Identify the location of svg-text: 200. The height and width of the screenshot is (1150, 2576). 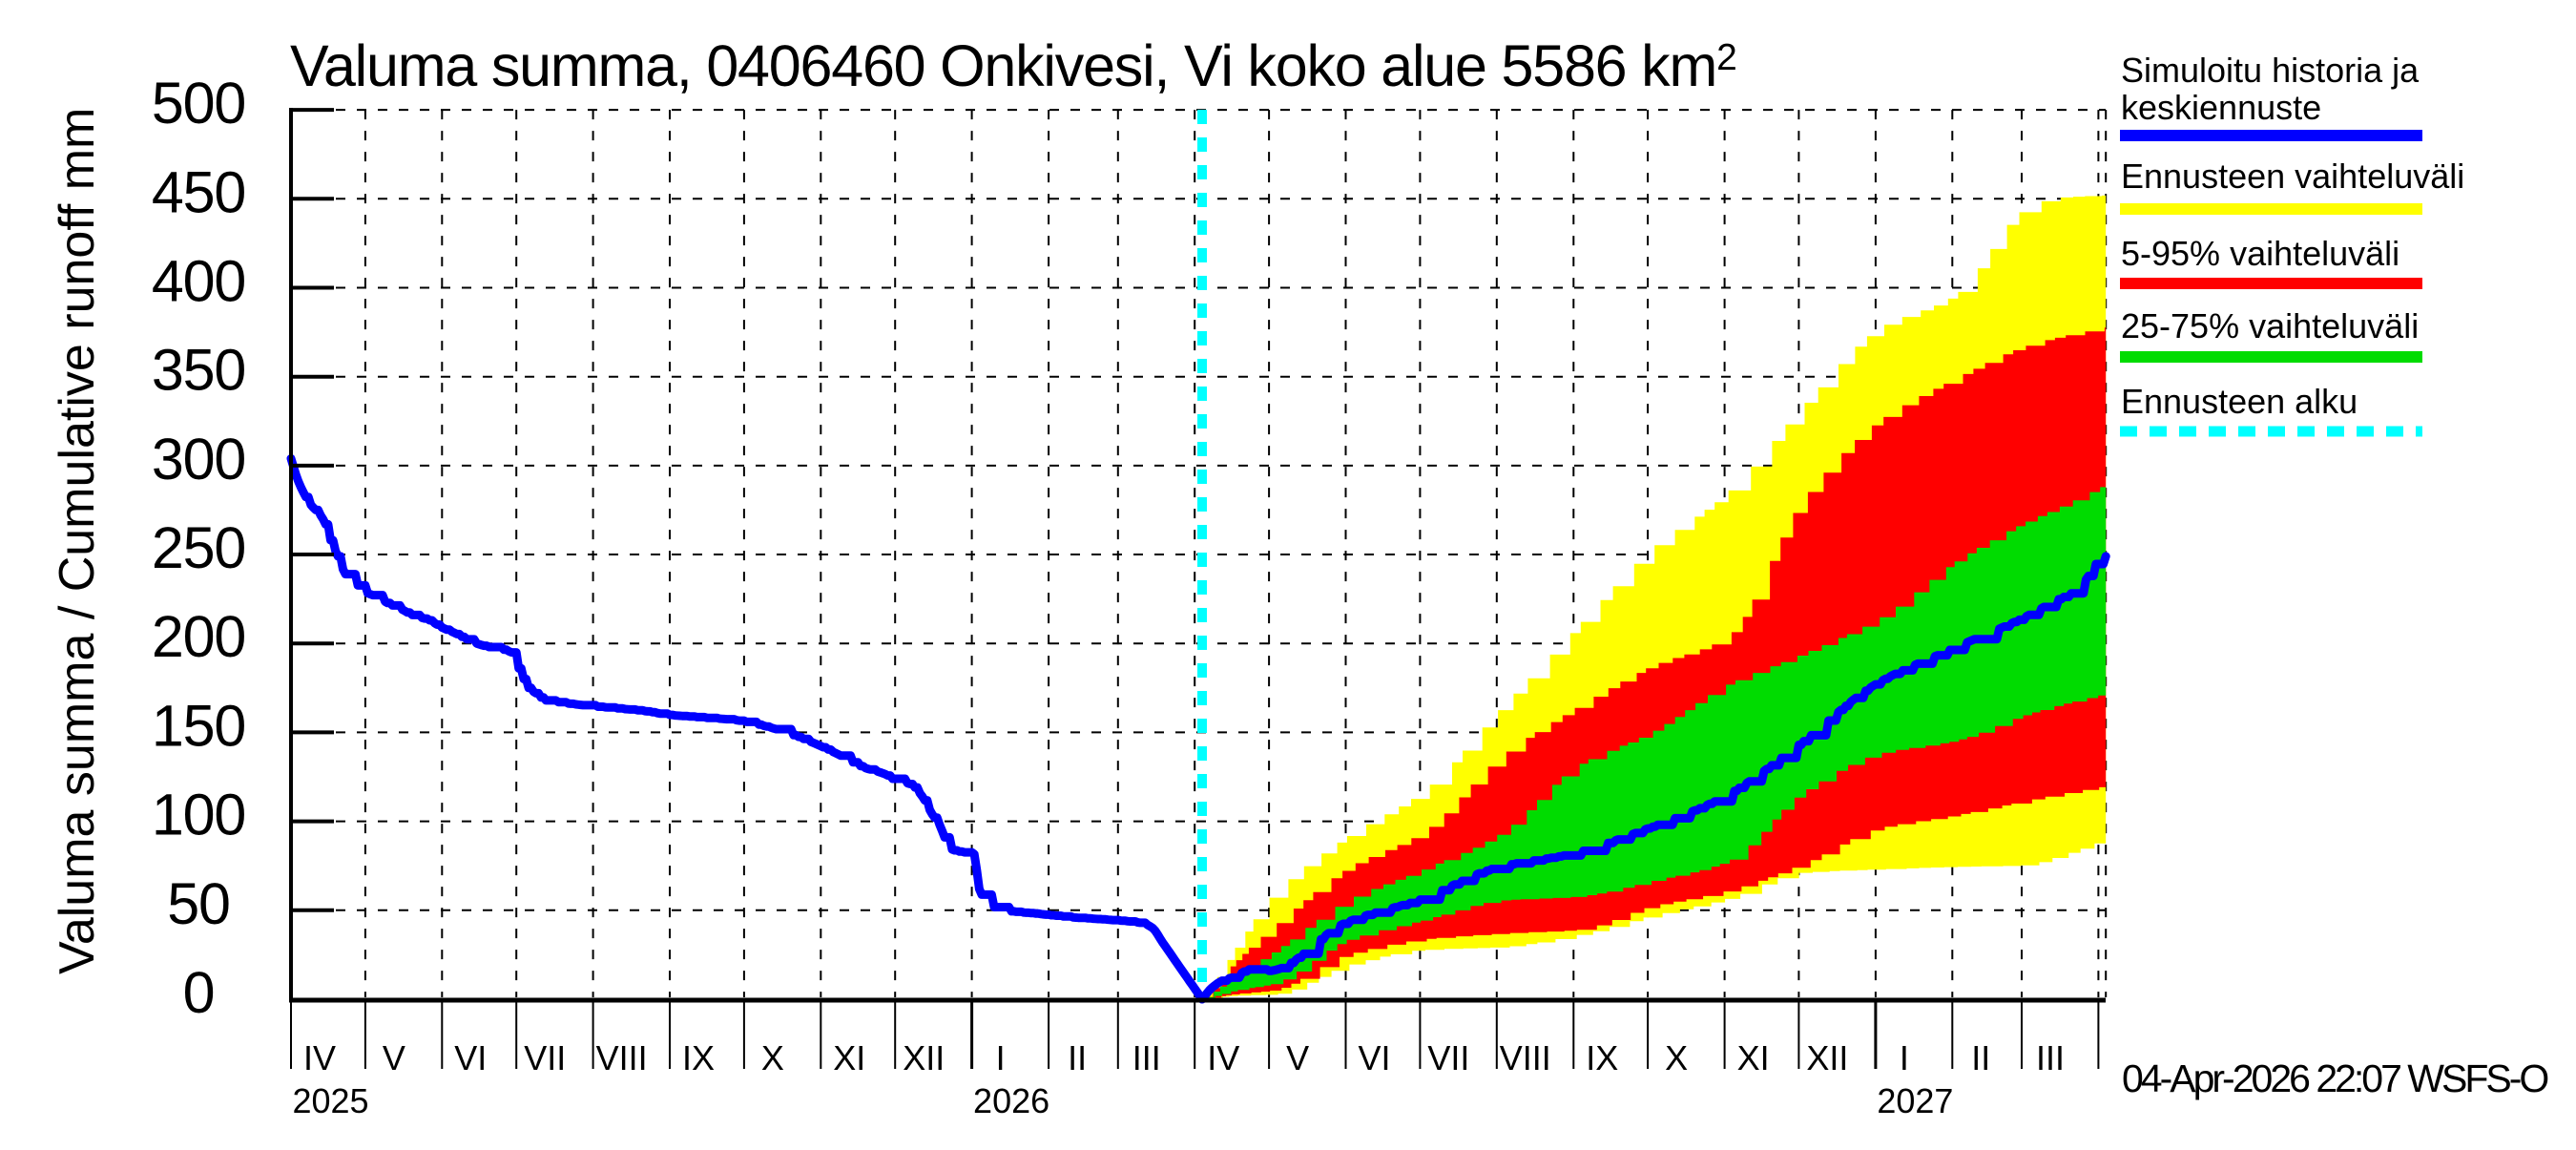
(198, 636).